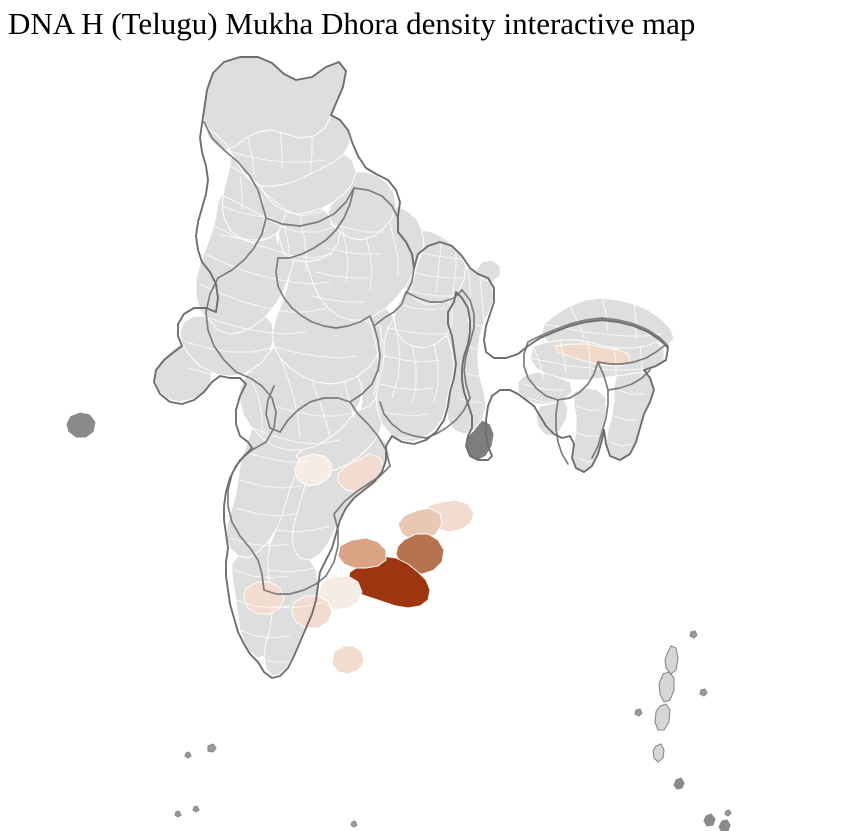 This screenshot has height=831, width=862. Describe the element at coordinates (662, 717) in the screenshot. I see `island-south-andaman` at that location.